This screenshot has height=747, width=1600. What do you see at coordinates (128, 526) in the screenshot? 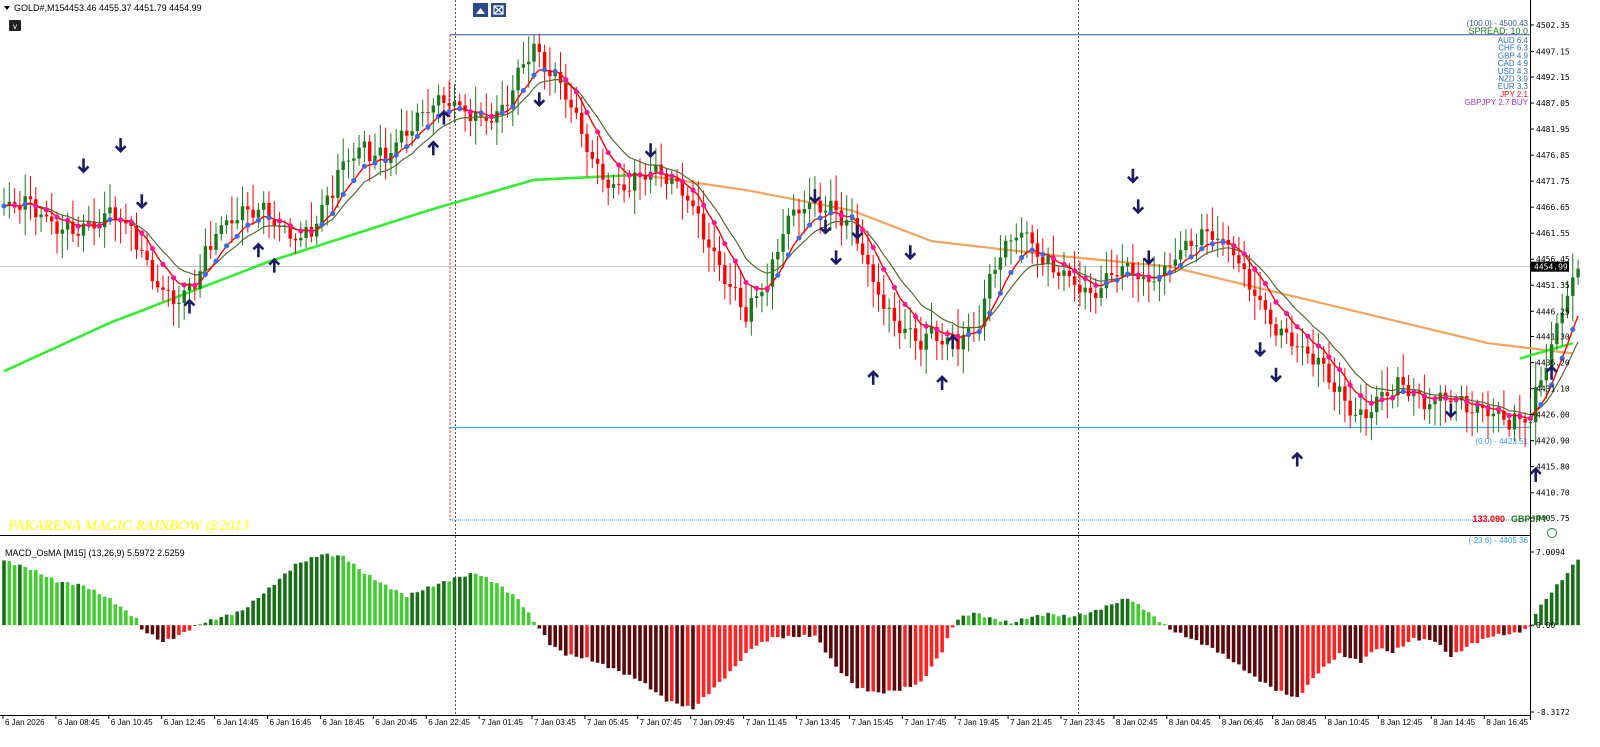
I see `watermark-text: PAKARENA MAGIC RAINBOW @2013` at bounding box center [128, 526].